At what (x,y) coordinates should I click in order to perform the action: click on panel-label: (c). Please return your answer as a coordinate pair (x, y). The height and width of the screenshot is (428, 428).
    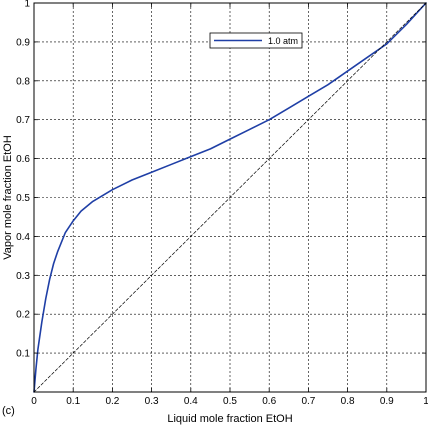
    Looking at the image, I should click on (8, 411).